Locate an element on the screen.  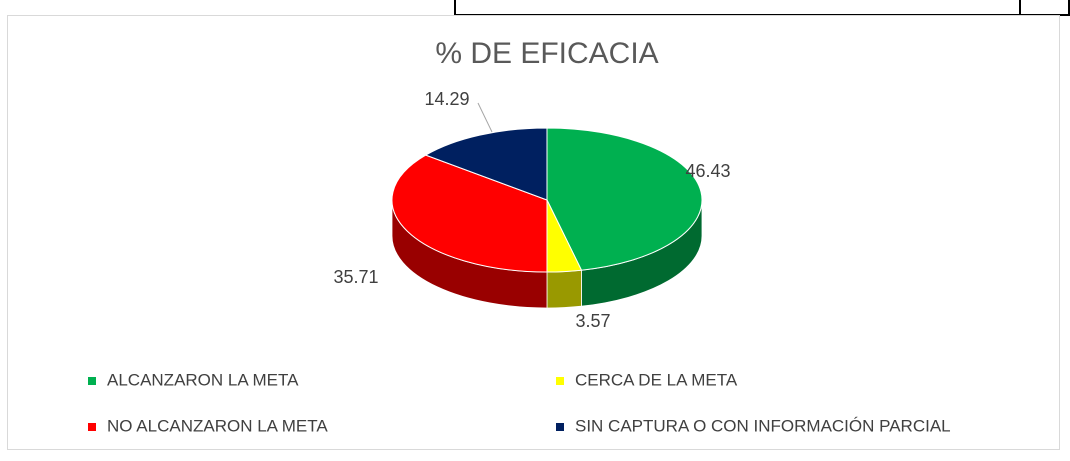
legend-label: SIN CAPTURA O CON INFORMACIÓN PARCIAL is located at coordinates (763, 425).